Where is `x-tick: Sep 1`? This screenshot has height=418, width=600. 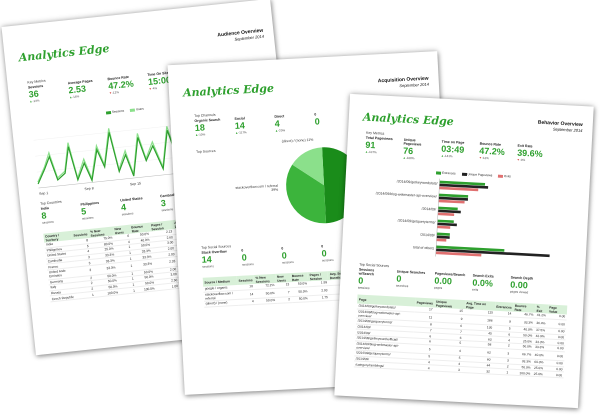
x-tick: Sep 1 is located at coordinates (43, 193).